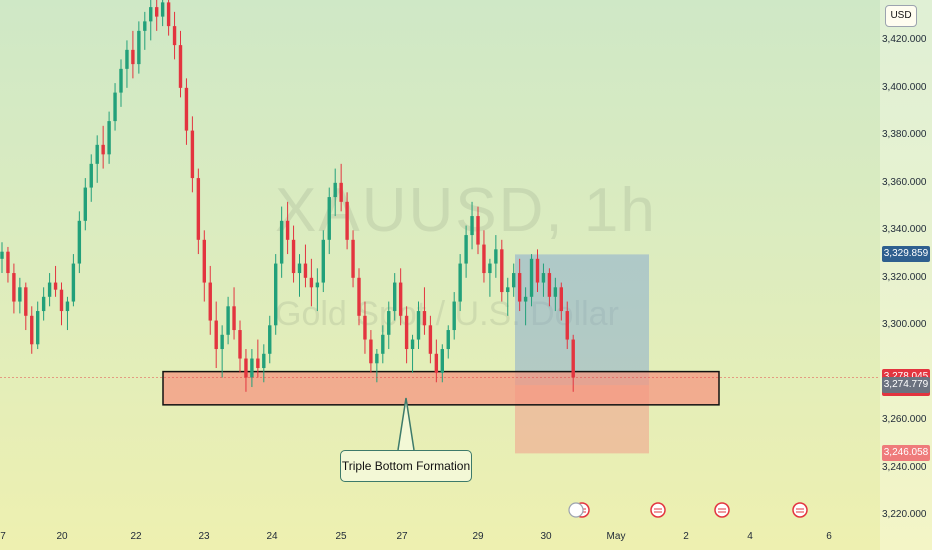 The width and height of the screenshot is (932, 550). Describe the element at coordinates (904, 135) in the screenshot. I see `y-tick-label: 3,380.000` at that location.